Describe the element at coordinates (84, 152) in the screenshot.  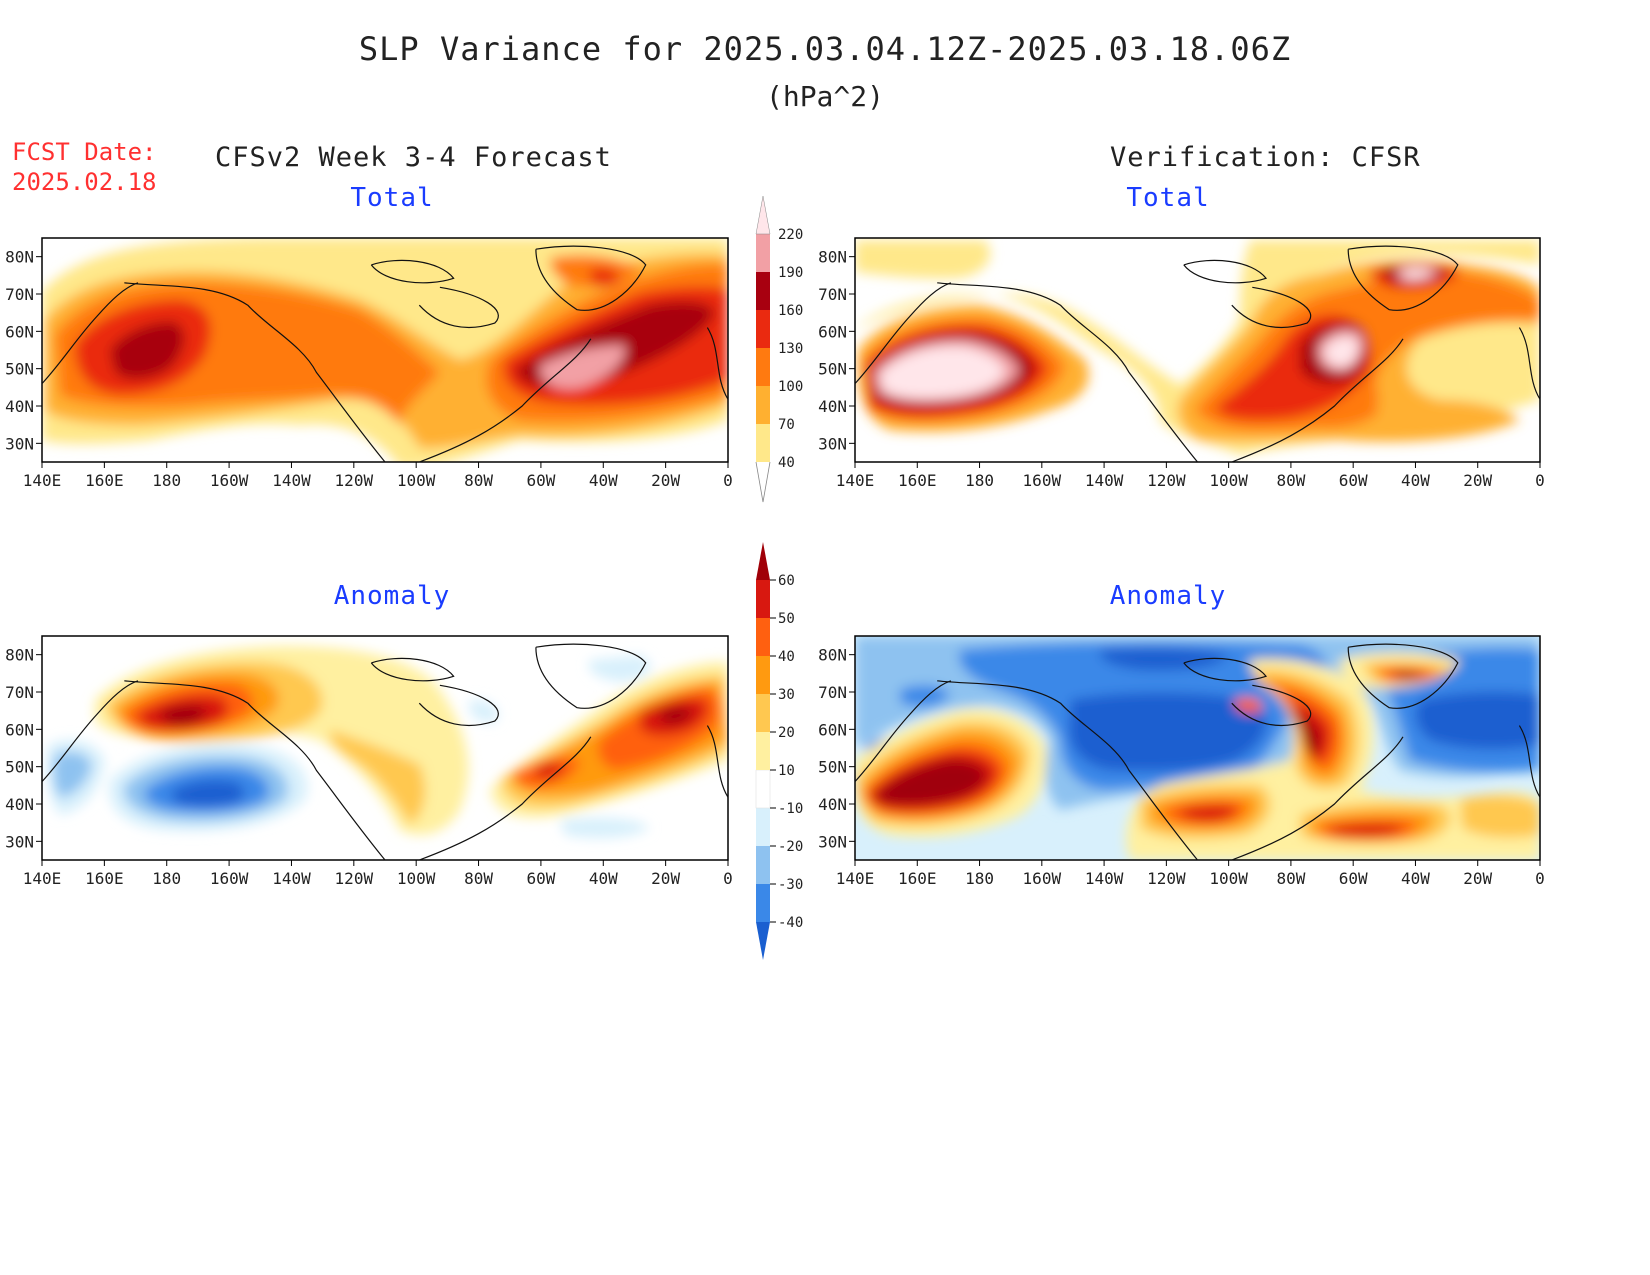
I see `fcst-date-label: FCST Date:` at that location.